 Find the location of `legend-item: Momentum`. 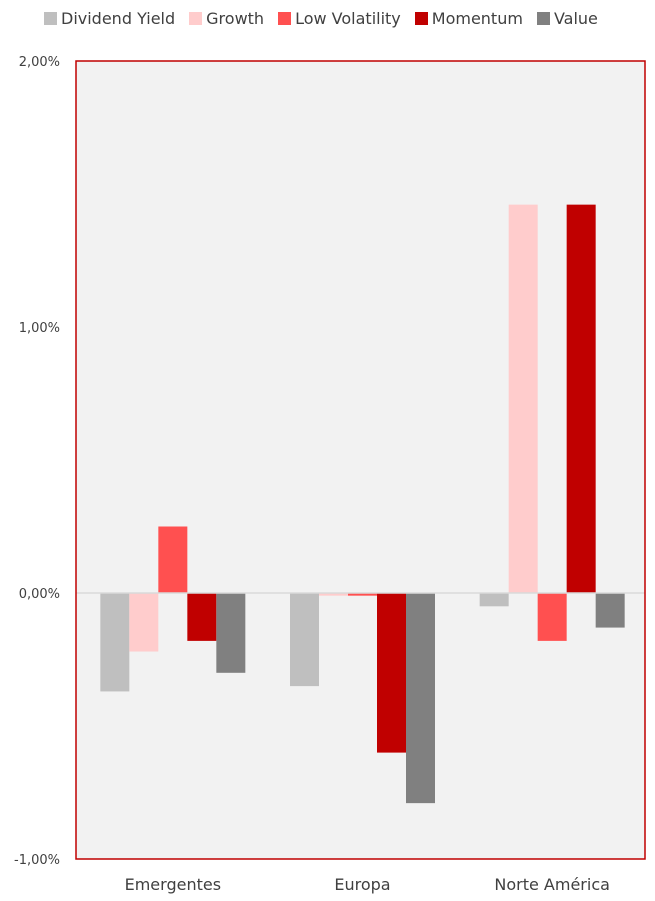

legend-item: Momentum is located at coordinates (468, 18).